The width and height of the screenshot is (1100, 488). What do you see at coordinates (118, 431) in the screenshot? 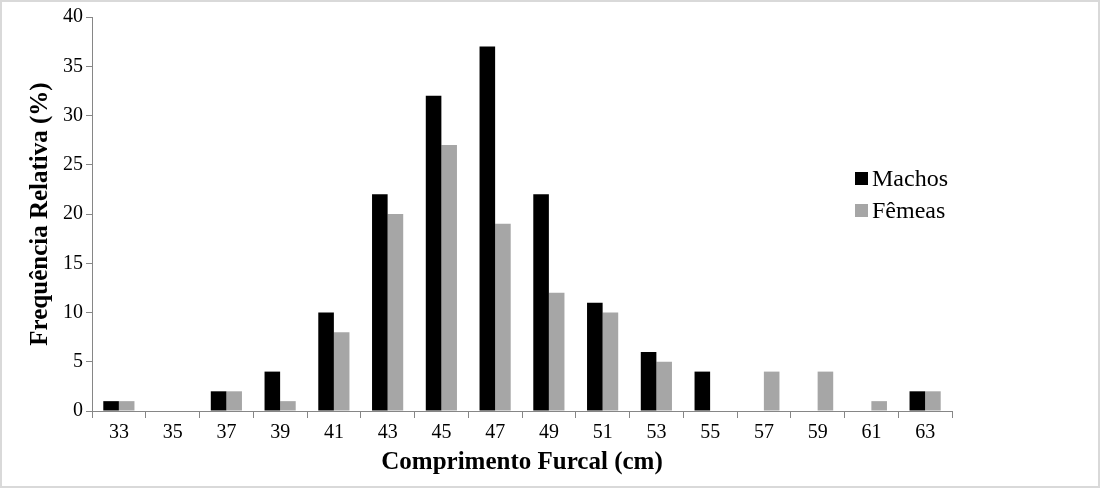
I see `x-tick-label: 33` at bounding box center [118, 431].